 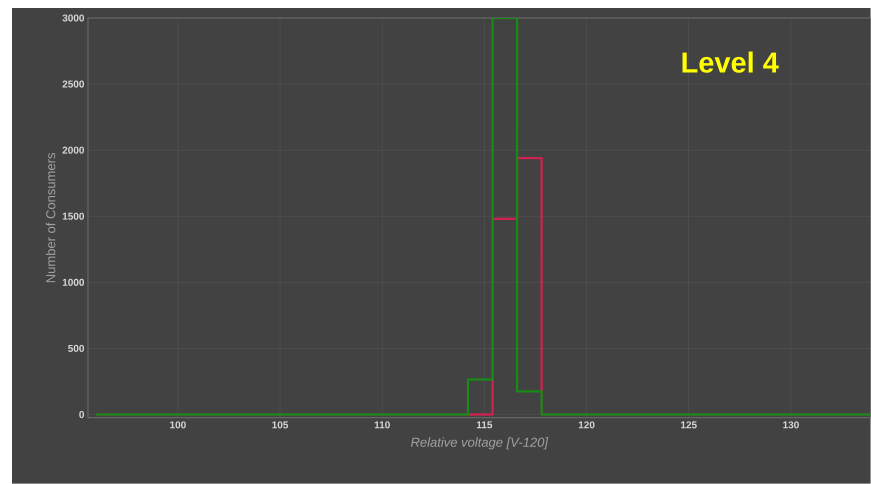 I want to click on y-tick-label: 1500, so click(x=73, y=216).